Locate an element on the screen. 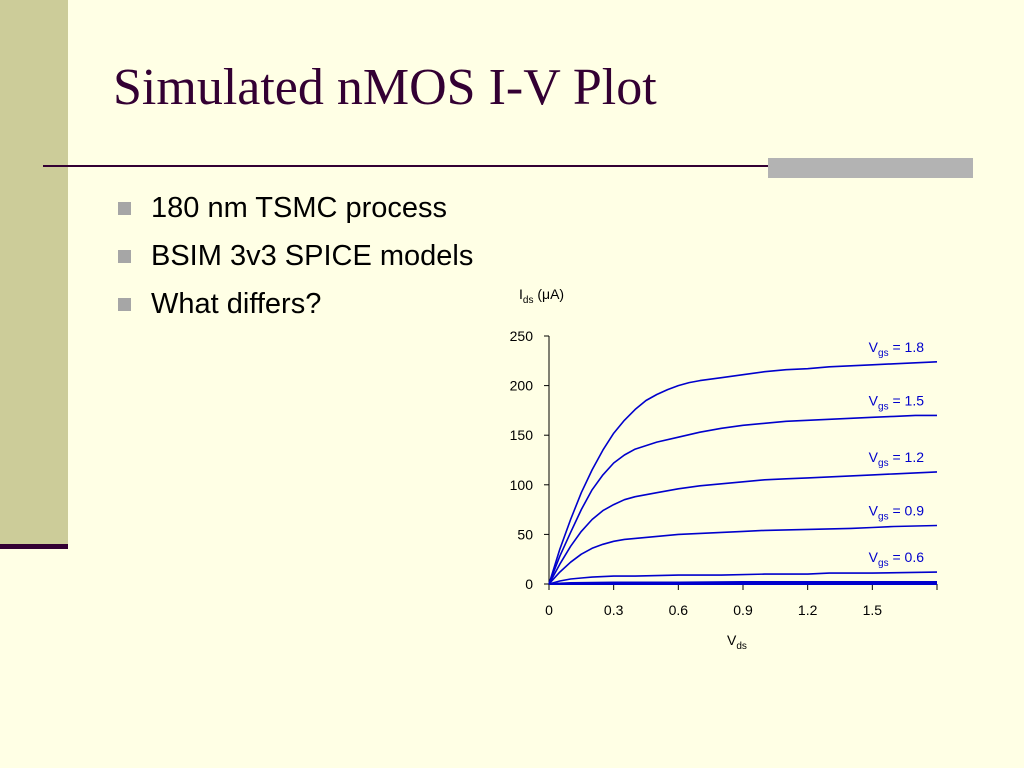 The width and height of the screenshot is (1024, 768). series-label: Vgs = 1.5 is located at coordinates (897, 402).